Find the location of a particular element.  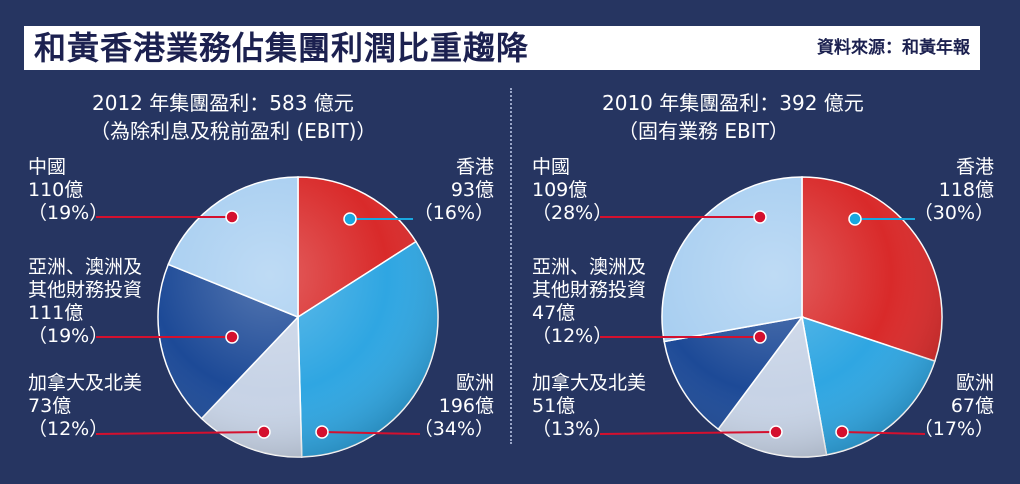

panel-2010-subtitle: （固有業務 EBIT） is located at coordinates (703, 131).